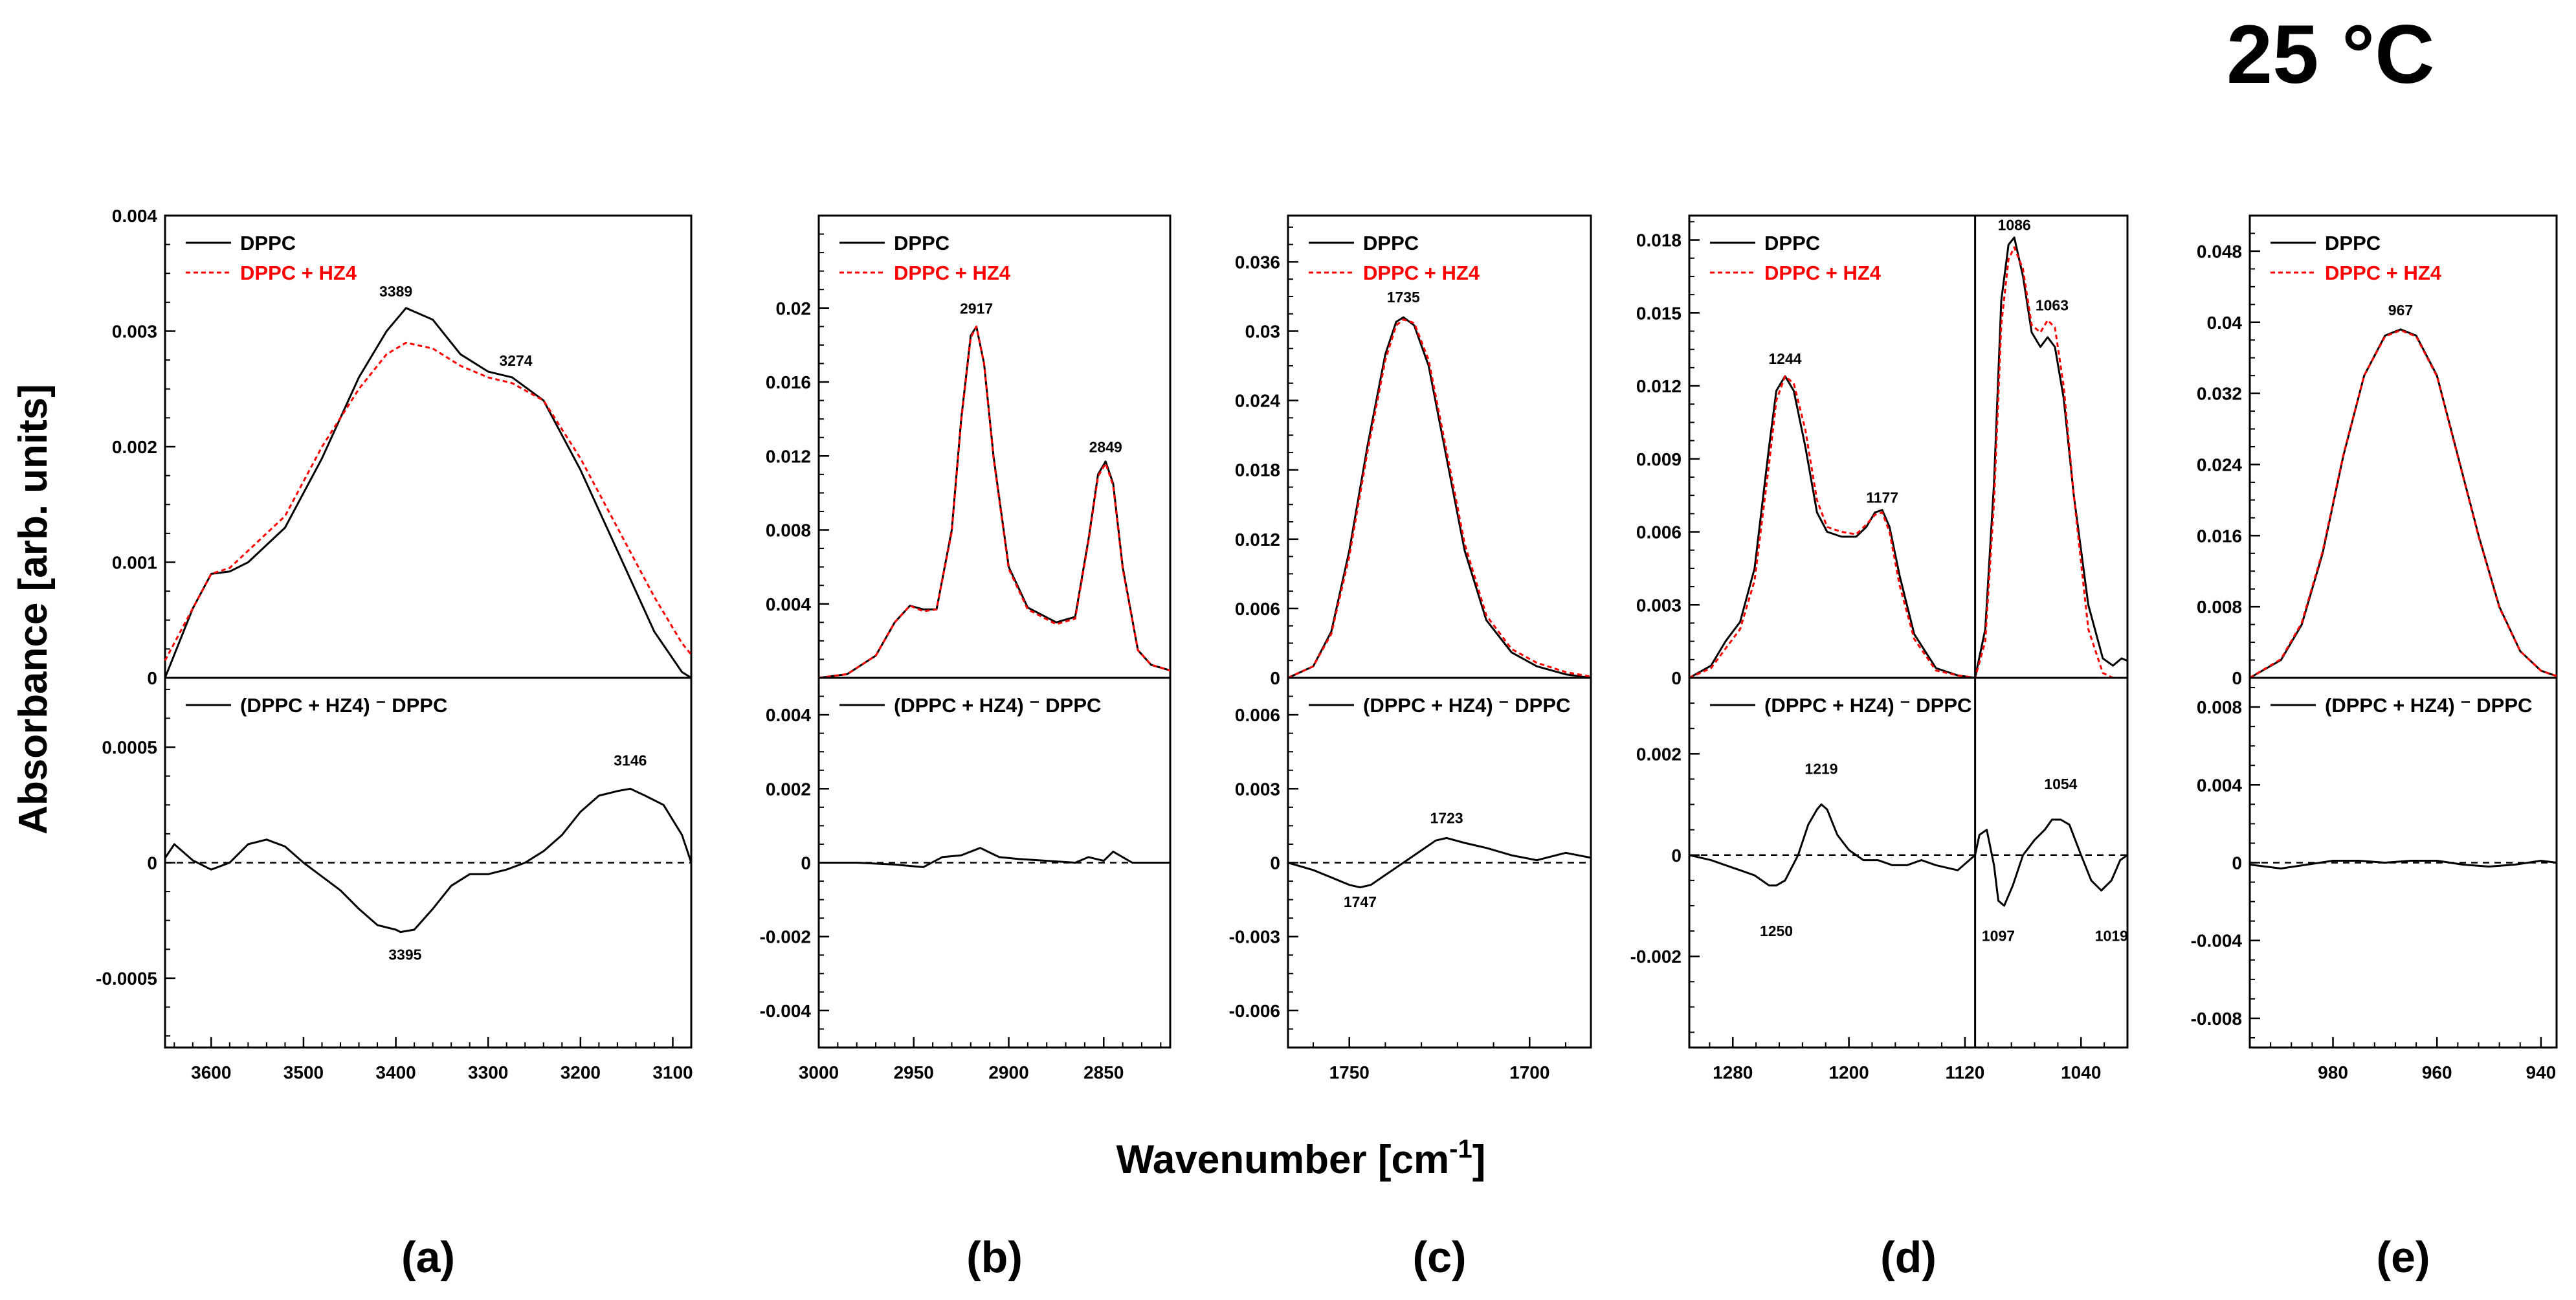  What do you see at coordinates (786, 1011) in the screenshot?
I see `y-tick-label: -0.004` at bounding box center [786, 1011].